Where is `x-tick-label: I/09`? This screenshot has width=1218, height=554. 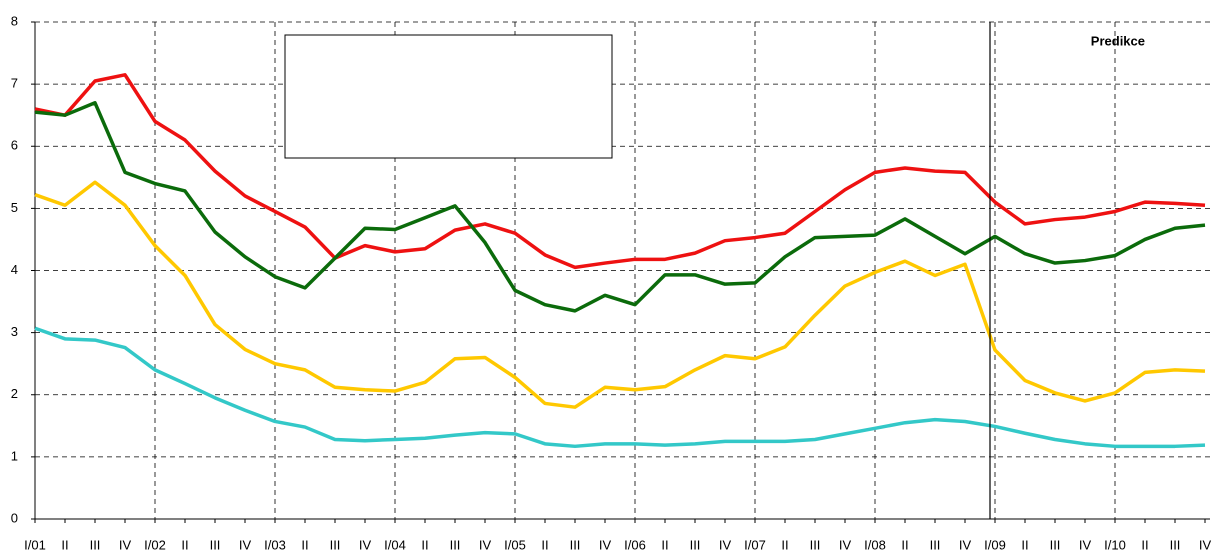 x-tick-label: I/09 is located at coordinates (995, 544).